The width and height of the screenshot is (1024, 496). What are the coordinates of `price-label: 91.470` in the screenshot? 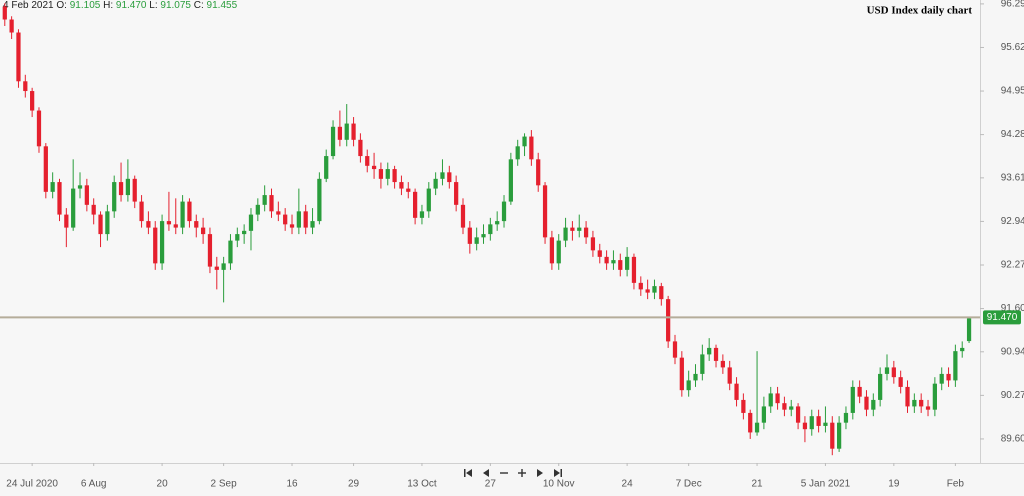 It's located at (1002, 317).